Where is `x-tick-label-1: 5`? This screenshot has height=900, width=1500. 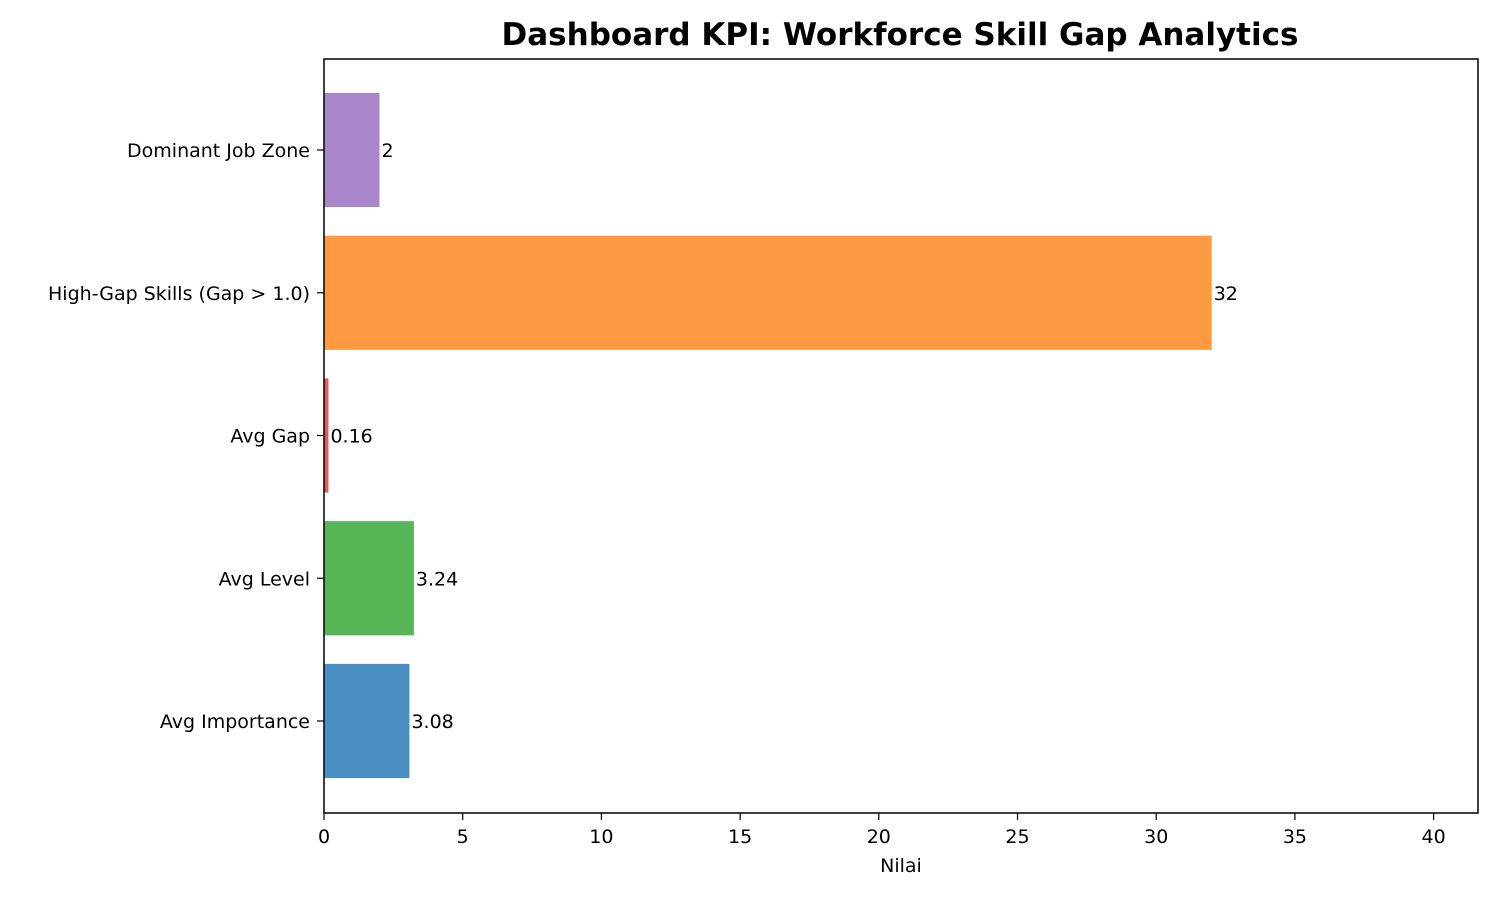
x-tick-label-1: 5 is located at coordinates (463, 837).